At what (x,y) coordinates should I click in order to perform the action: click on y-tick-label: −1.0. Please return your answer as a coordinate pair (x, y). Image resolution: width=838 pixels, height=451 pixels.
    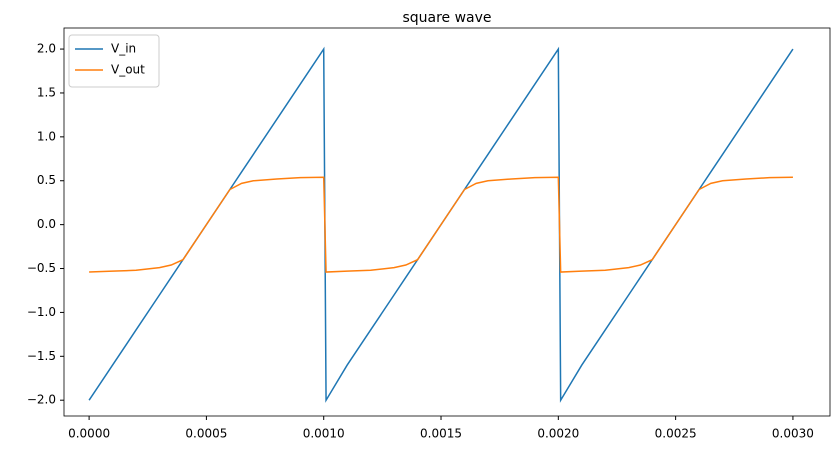
    Looking at the image, I should click on (41, 312).